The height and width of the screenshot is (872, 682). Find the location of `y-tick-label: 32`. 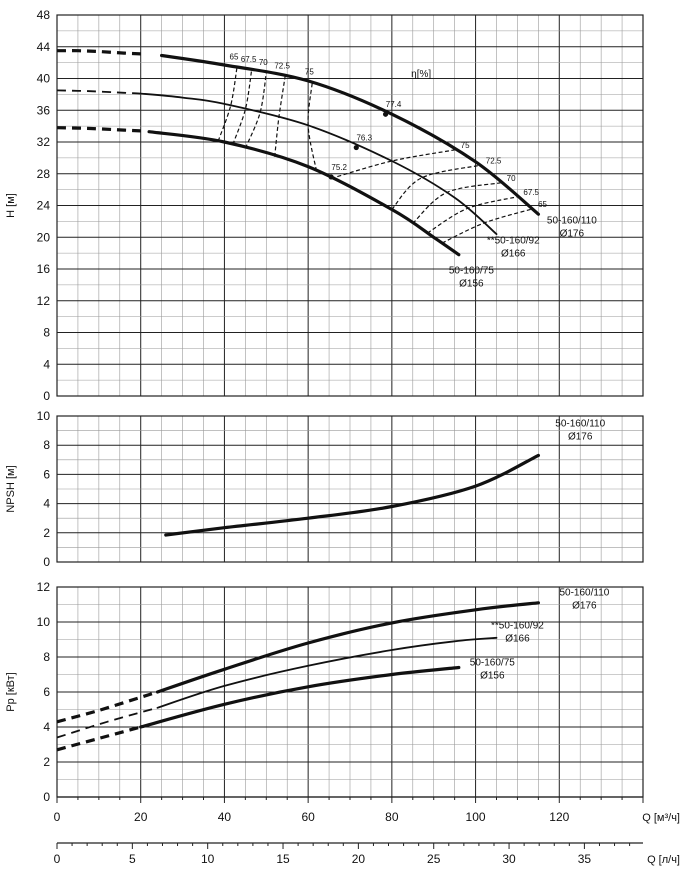

y-tick-label: 32 is located at coordinates (44, 142).